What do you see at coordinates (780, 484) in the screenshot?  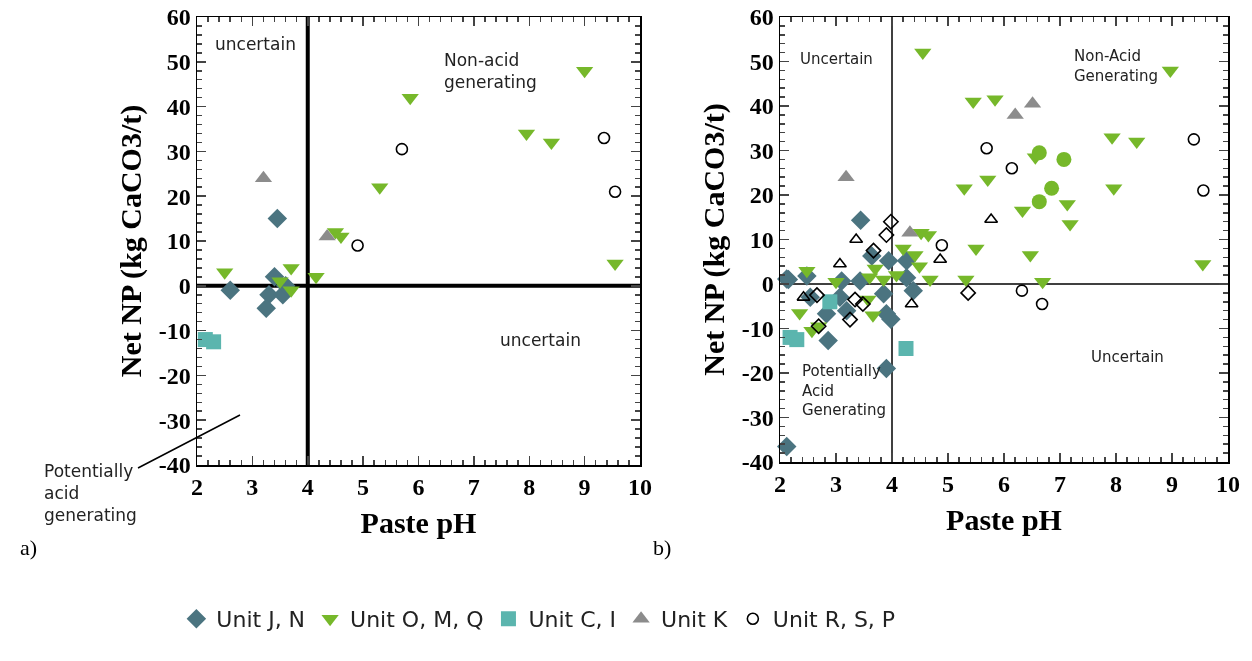 I see `x-tick-label: 2` at bounding box center [780, 484].